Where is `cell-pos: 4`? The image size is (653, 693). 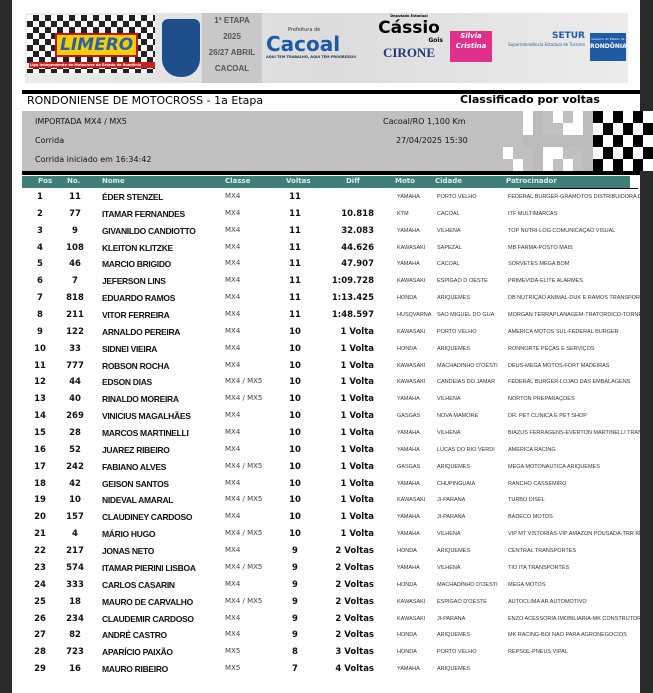
cell-pos: 4 is located at coordinates (40, 247).